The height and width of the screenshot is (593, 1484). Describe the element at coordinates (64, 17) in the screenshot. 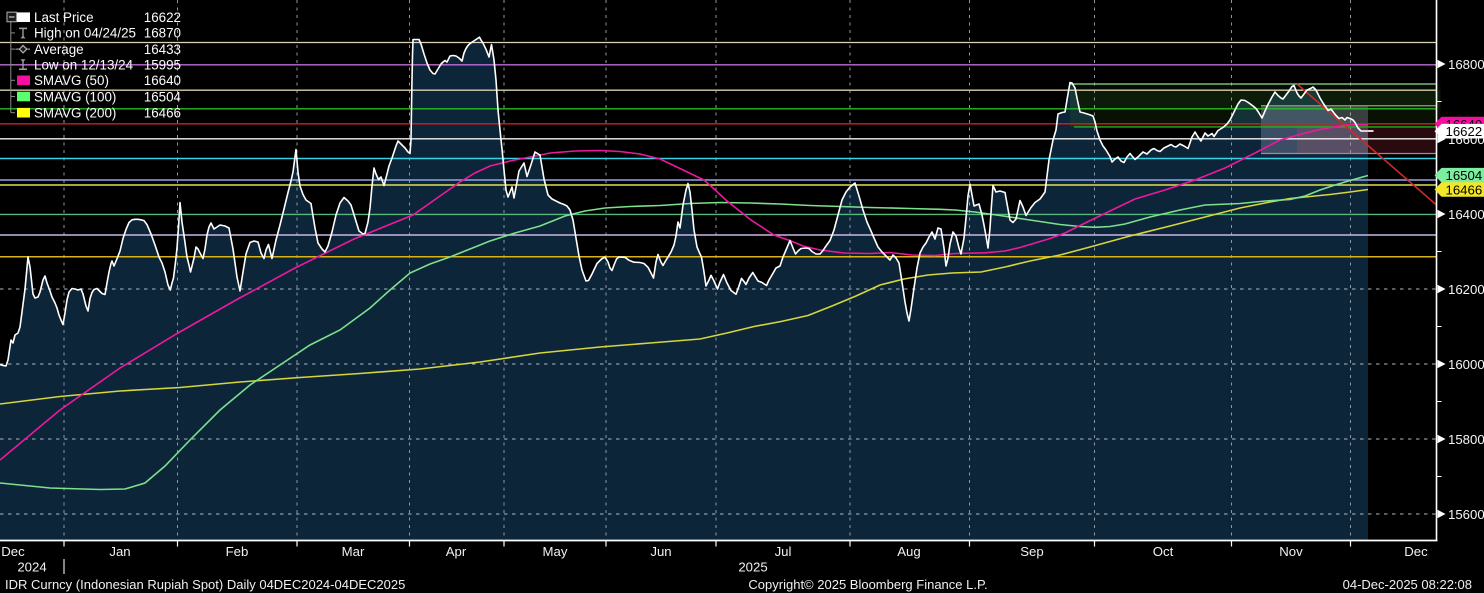

I see `svg-text: Last Price` at that location.